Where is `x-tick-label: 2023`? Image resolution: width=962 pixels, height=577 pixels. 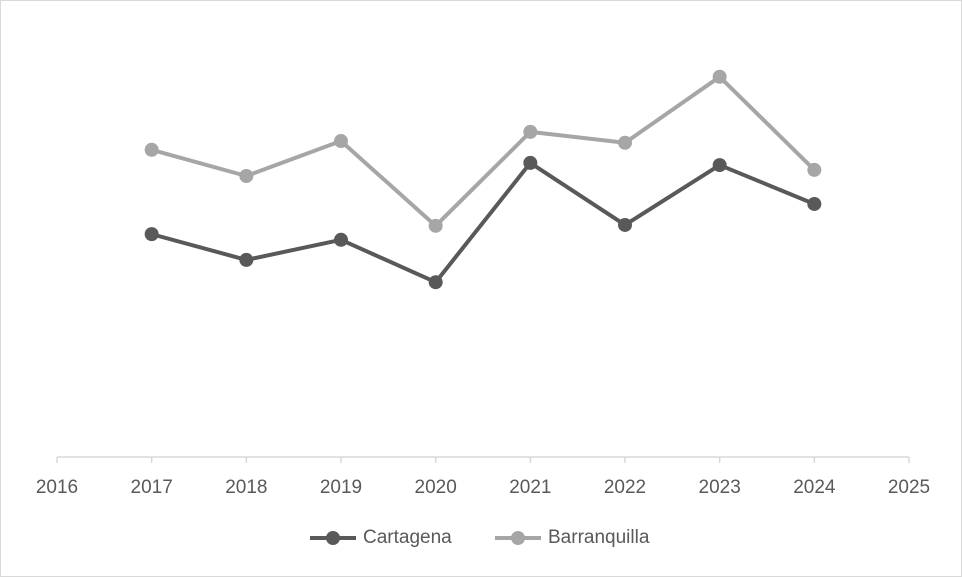
x-tick-label: 2023 is located at coordinates (720, 487).